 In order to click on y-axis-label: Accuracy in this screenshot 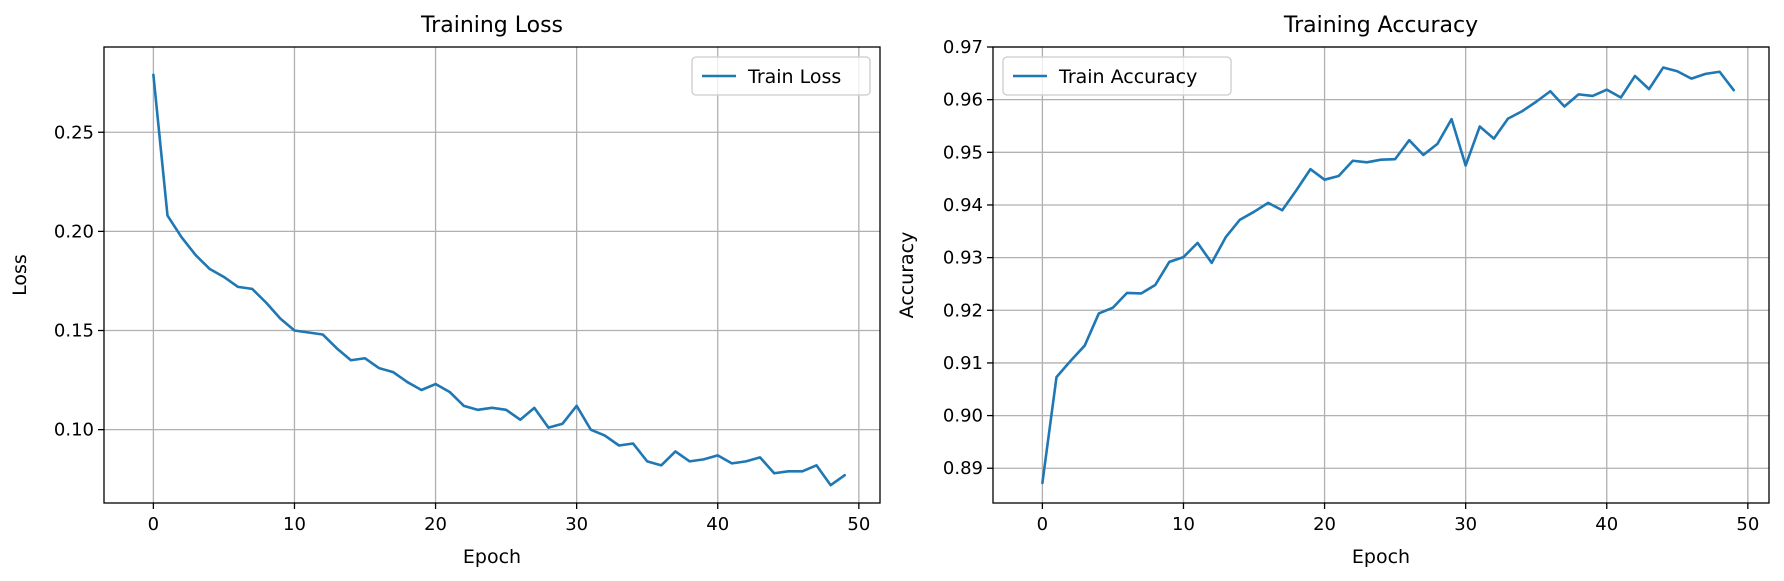, I will do `click(907, 275)`.